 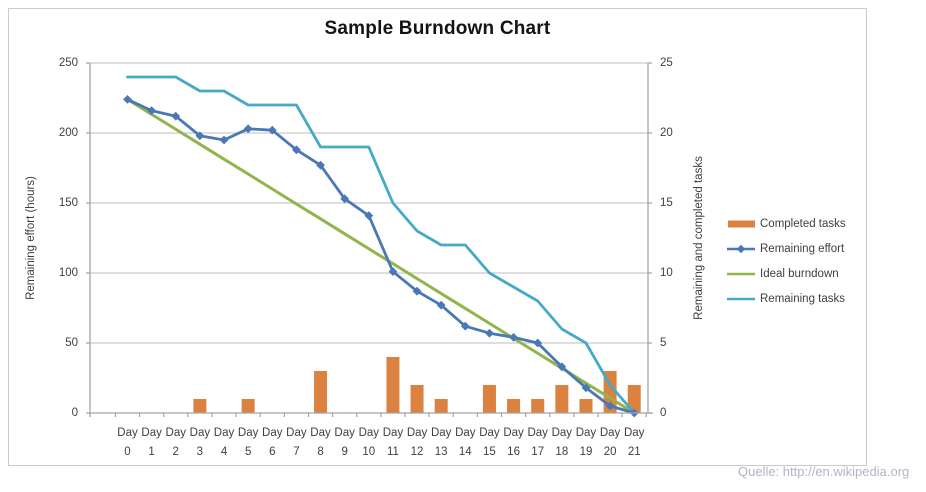 What do you see at coordinates (393, 442) in the screenshot?
I see `x-axis-tick-label: Day 11` at bounding box center [393, 442].